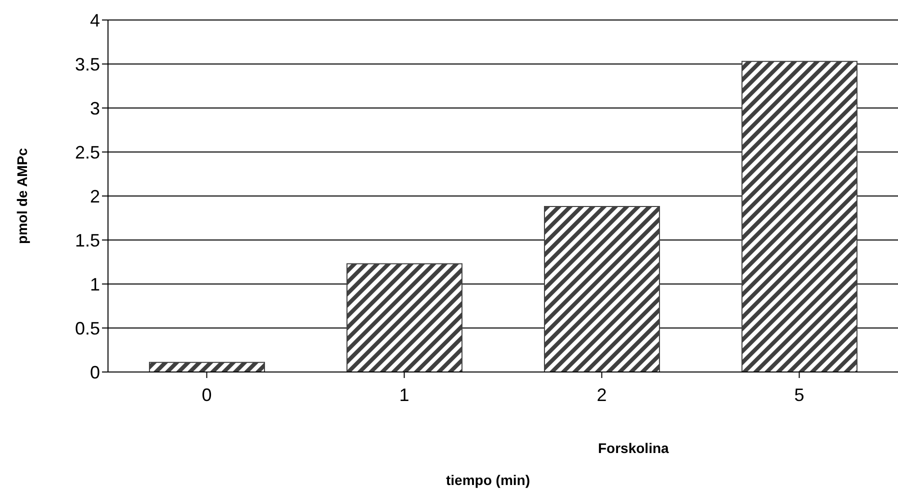 The height and width of the screenshot is (493, 898). Describe the element at coordinates (95, 20) in the screenshot. I see `y-tick-label: 4` at that location.